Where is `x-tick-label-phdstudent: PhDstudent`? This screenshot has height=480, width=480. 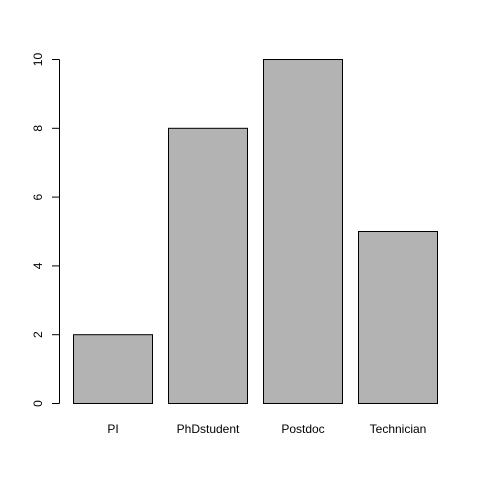
x-tick-label-phdstudent: PhDstudent is located at coordinates (208, 429).